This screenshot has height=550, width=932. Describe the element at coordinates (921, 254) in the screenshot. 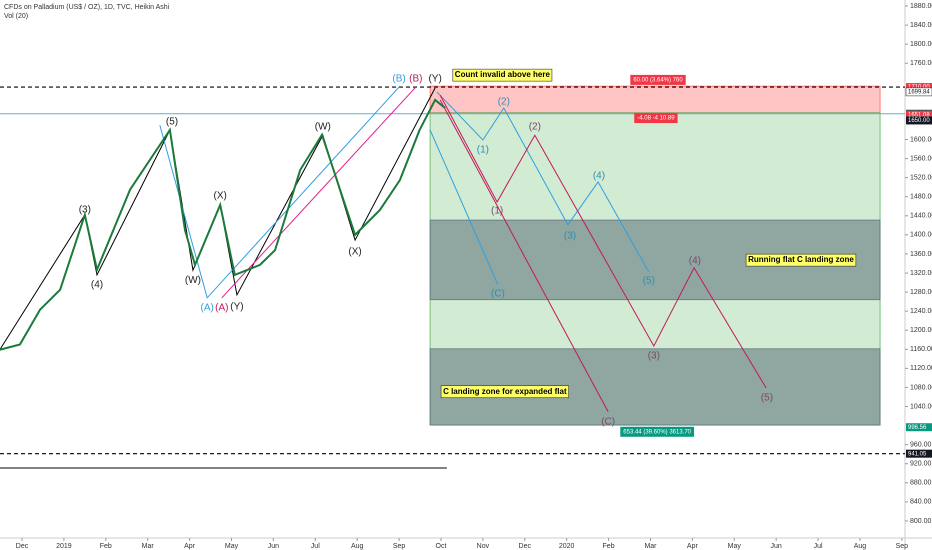

I see `y-tick-label: 1360.00` at that location.